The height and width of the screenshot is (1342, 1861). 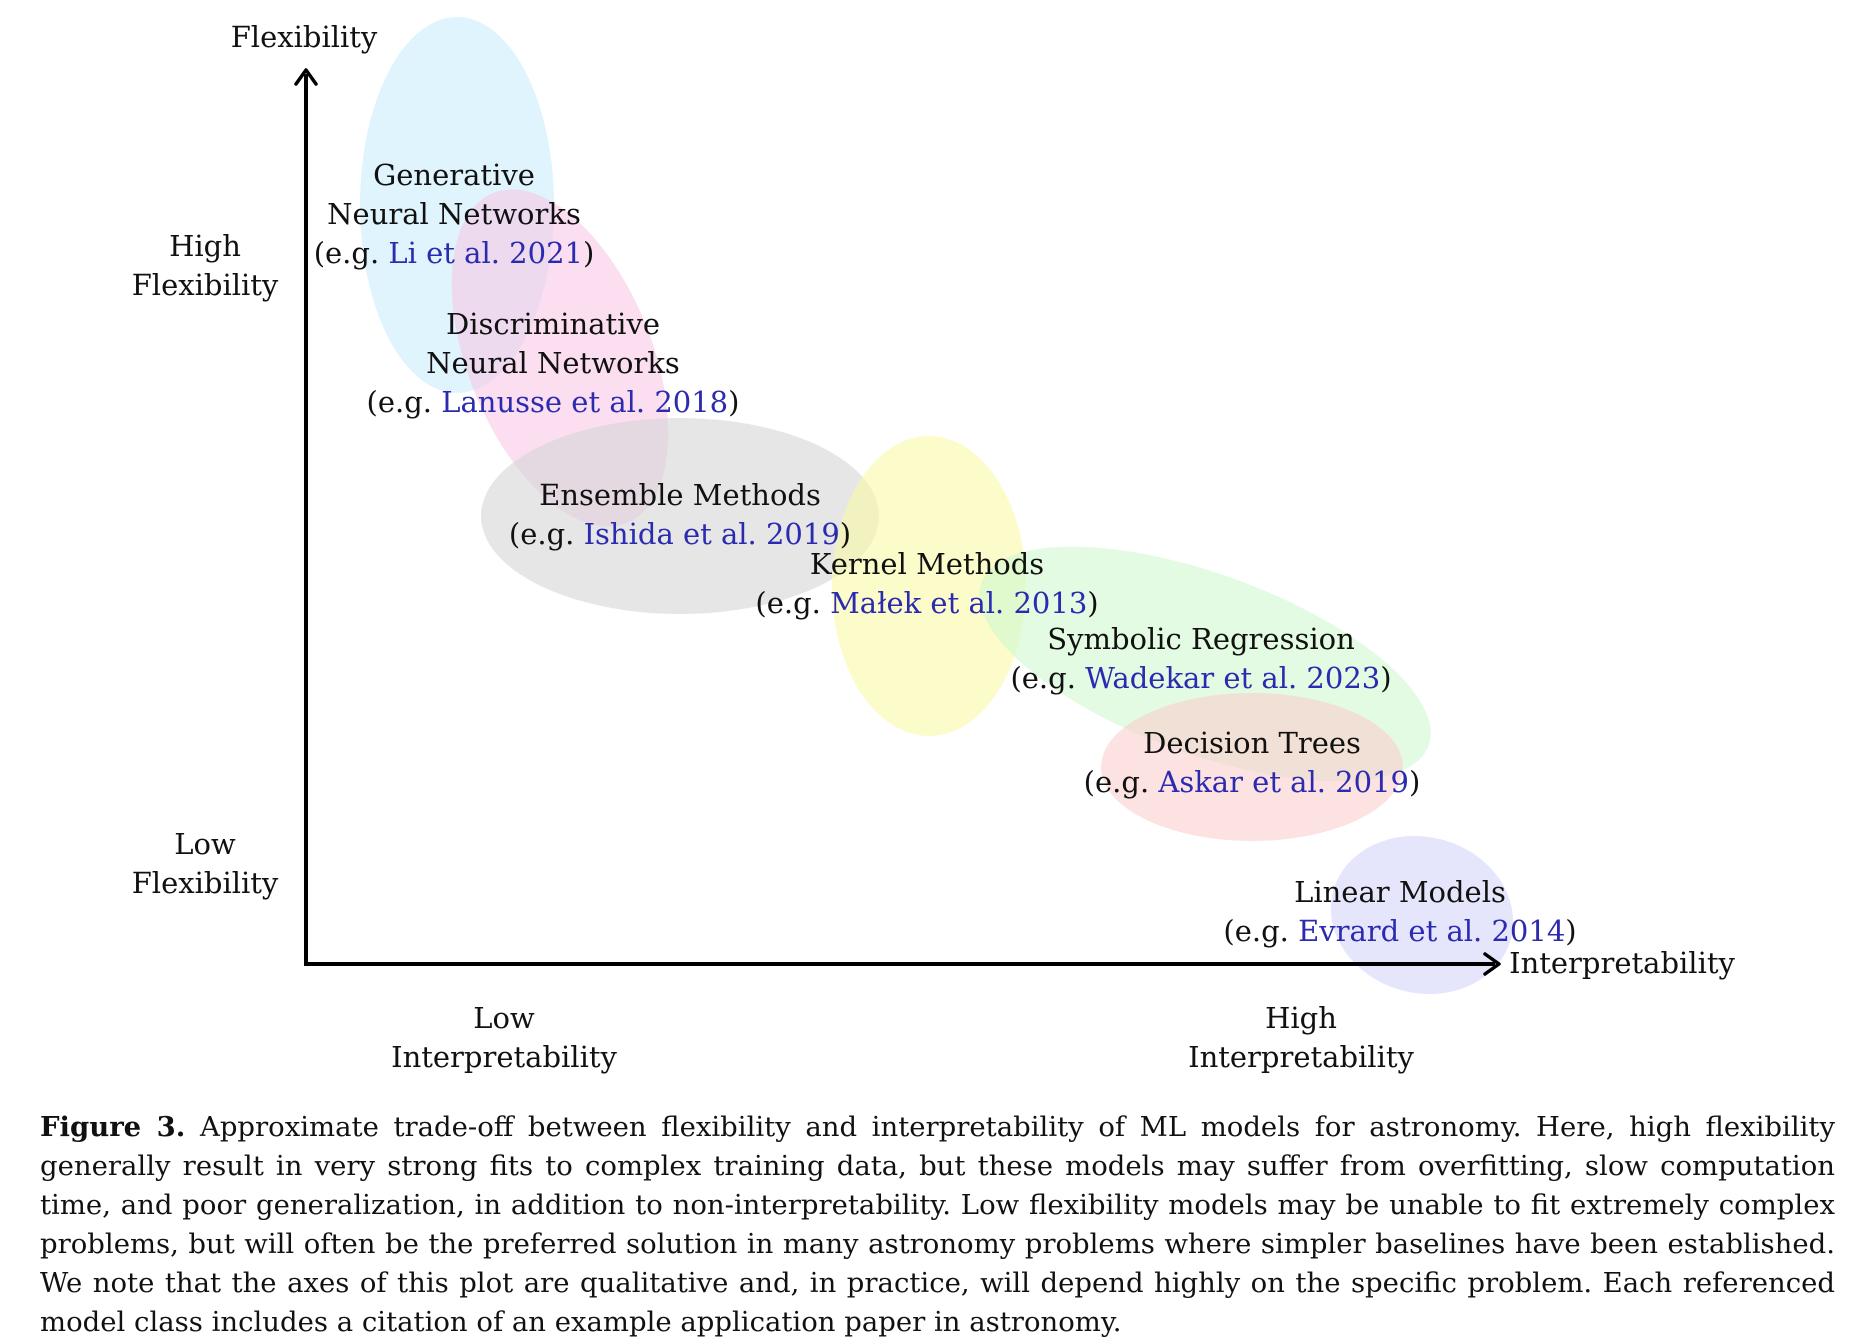 I want to click on region-linear-label: Linear Models (e.g. Evrard et al. 2014), so click(x=1400, y=911).